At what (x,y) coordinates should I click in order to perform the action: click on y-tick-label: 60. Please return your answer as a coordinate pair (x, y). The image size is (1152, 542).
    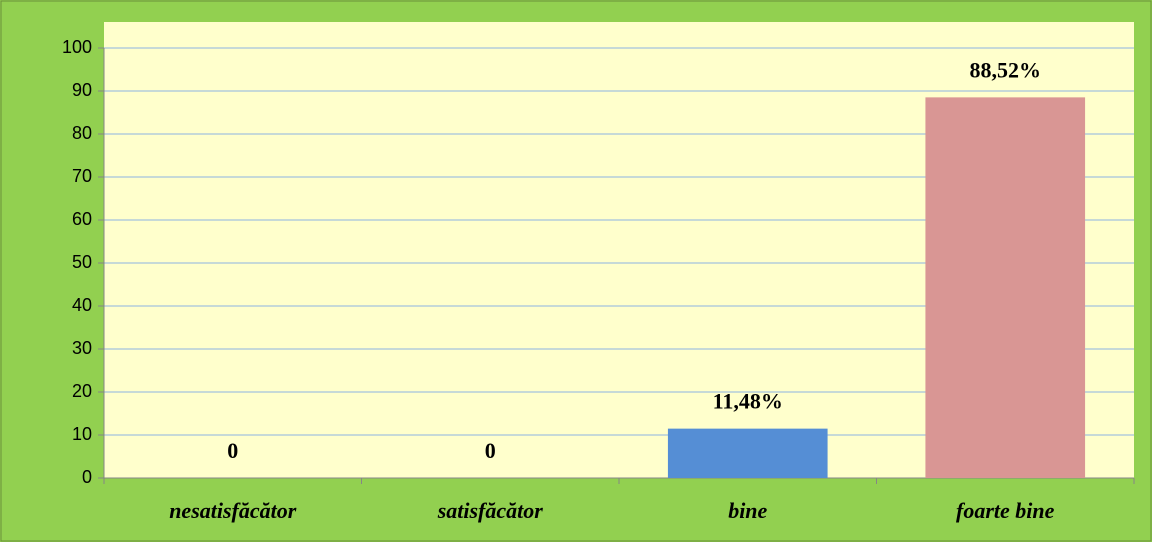
    Looking at the image, I should click on (82, 219).